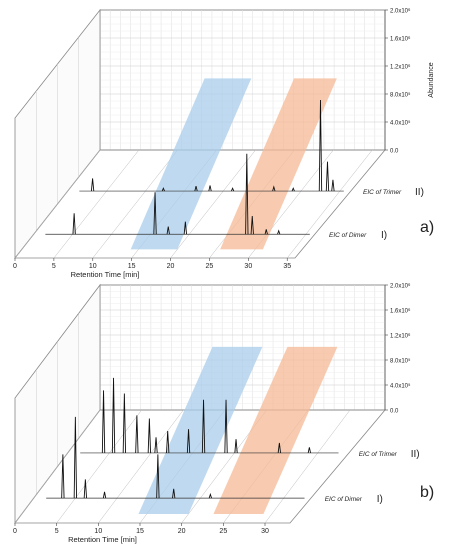  Describe the element at coordinates (287, 266) in the screenshot. I see `x-tick-label: 35` at that location.